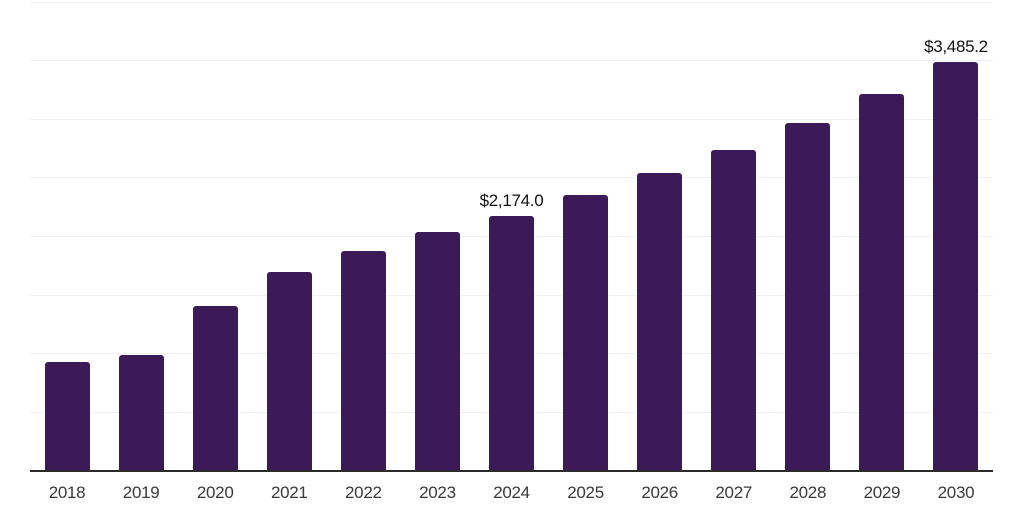 This screenshot has width=1024, height=512. What do you see at coordinates (67, 492) in the screenshot?
I see `x-tick-label-2018: 2018` at bounding box center [67, 492].